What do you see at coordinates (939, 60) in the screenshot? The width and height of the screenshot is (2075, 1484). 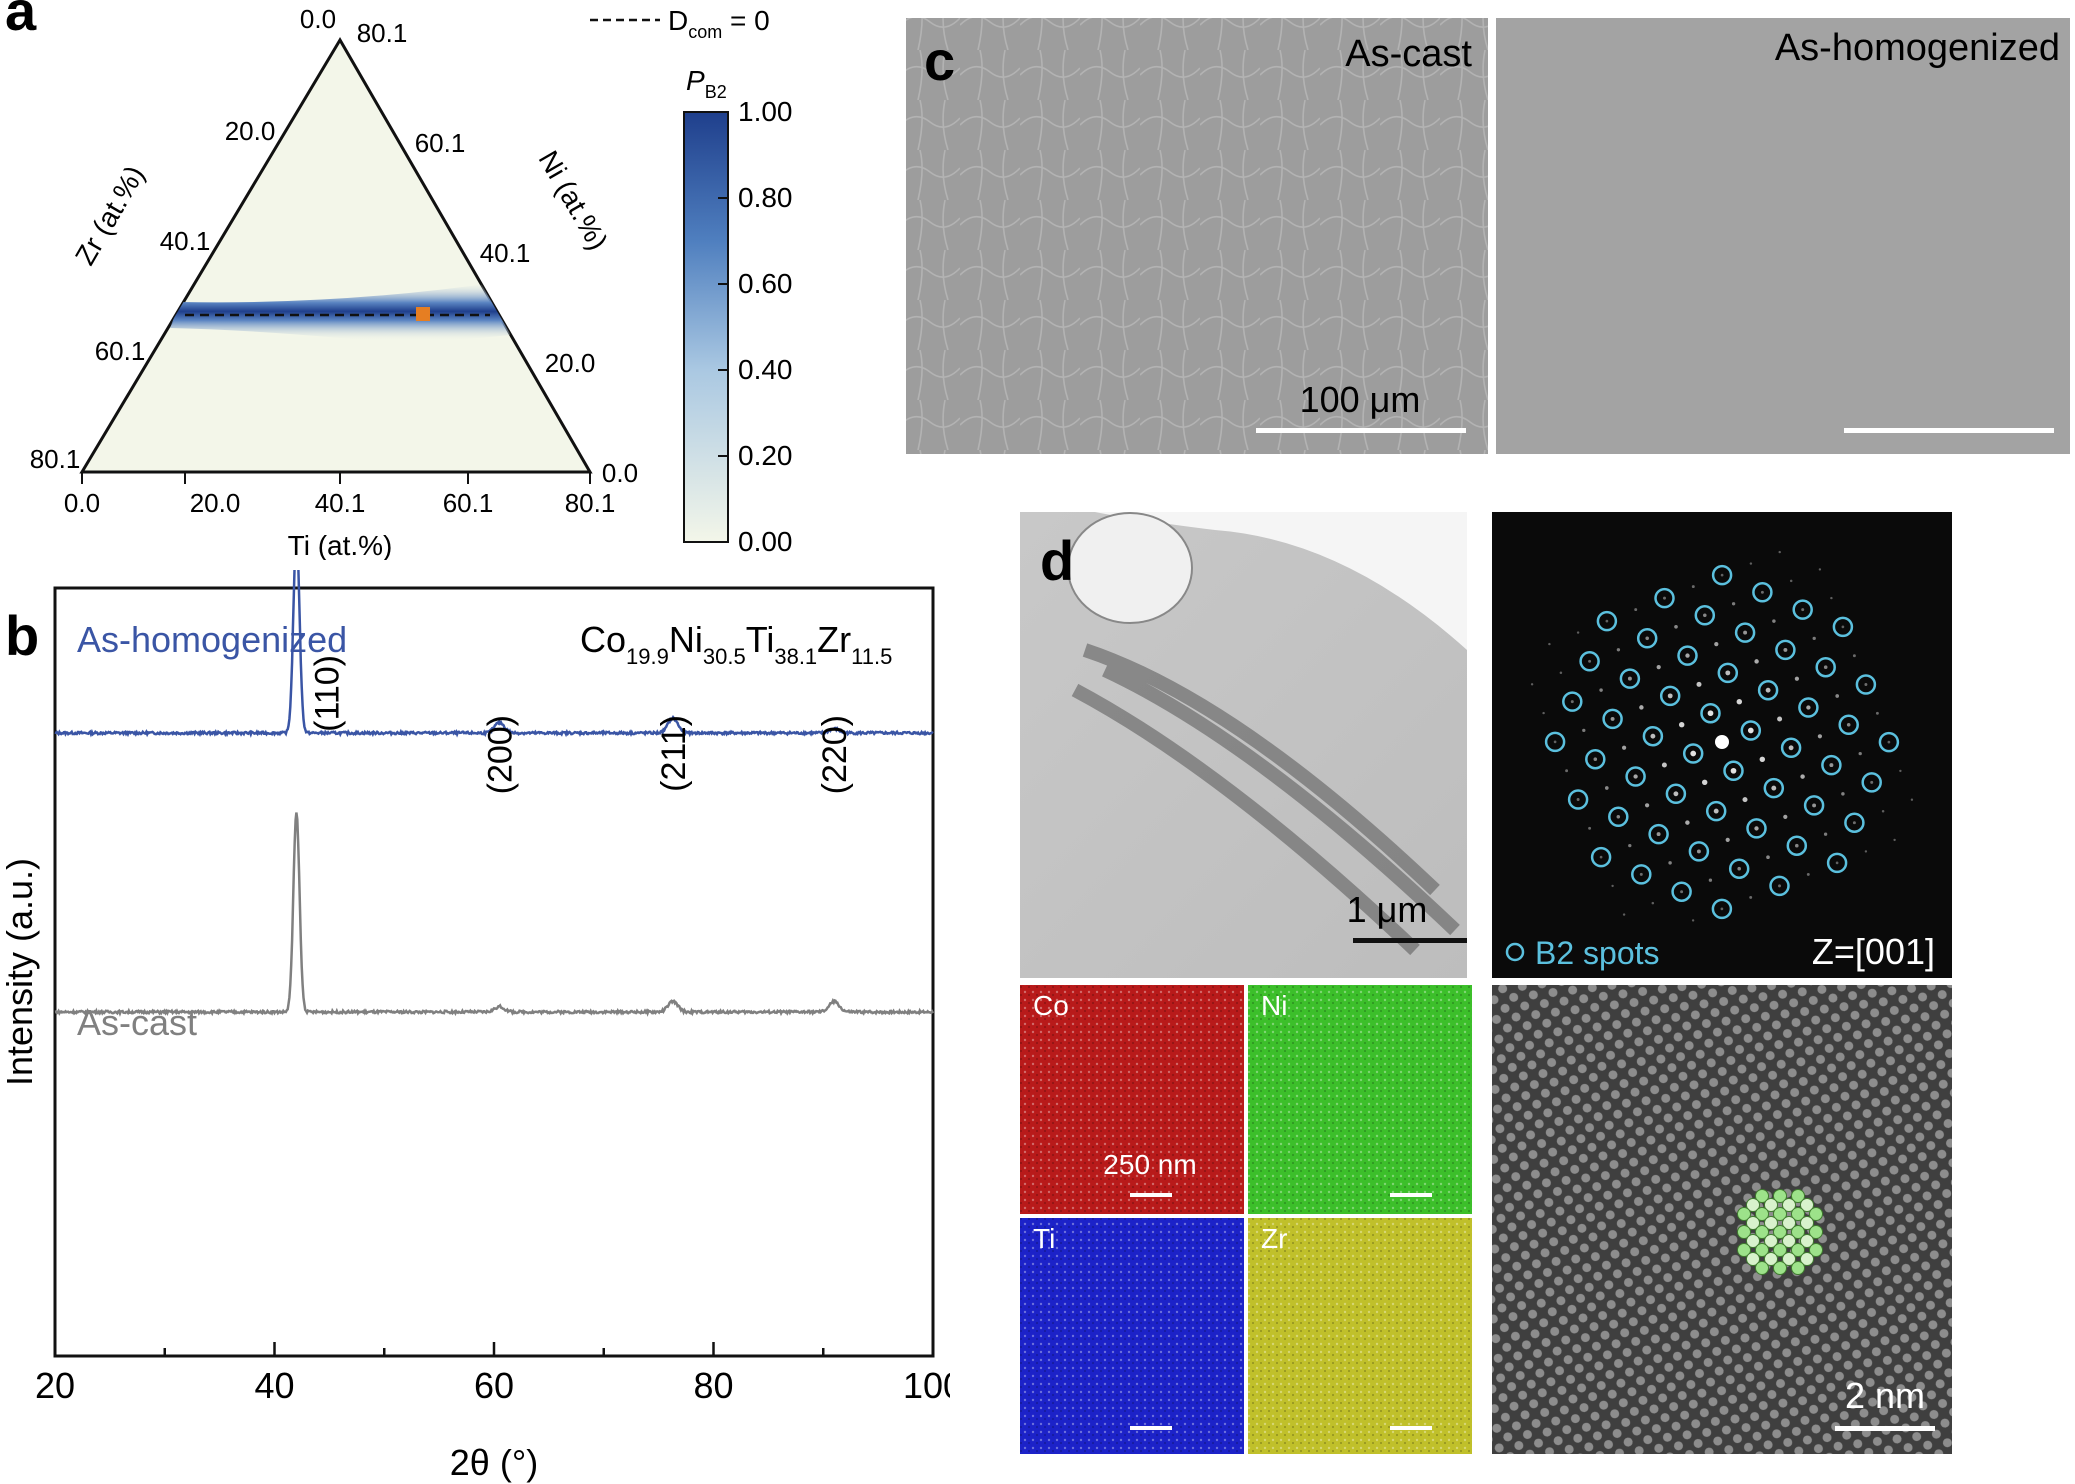 I see `panel-label-c: c` at bounding box center [939, 60].